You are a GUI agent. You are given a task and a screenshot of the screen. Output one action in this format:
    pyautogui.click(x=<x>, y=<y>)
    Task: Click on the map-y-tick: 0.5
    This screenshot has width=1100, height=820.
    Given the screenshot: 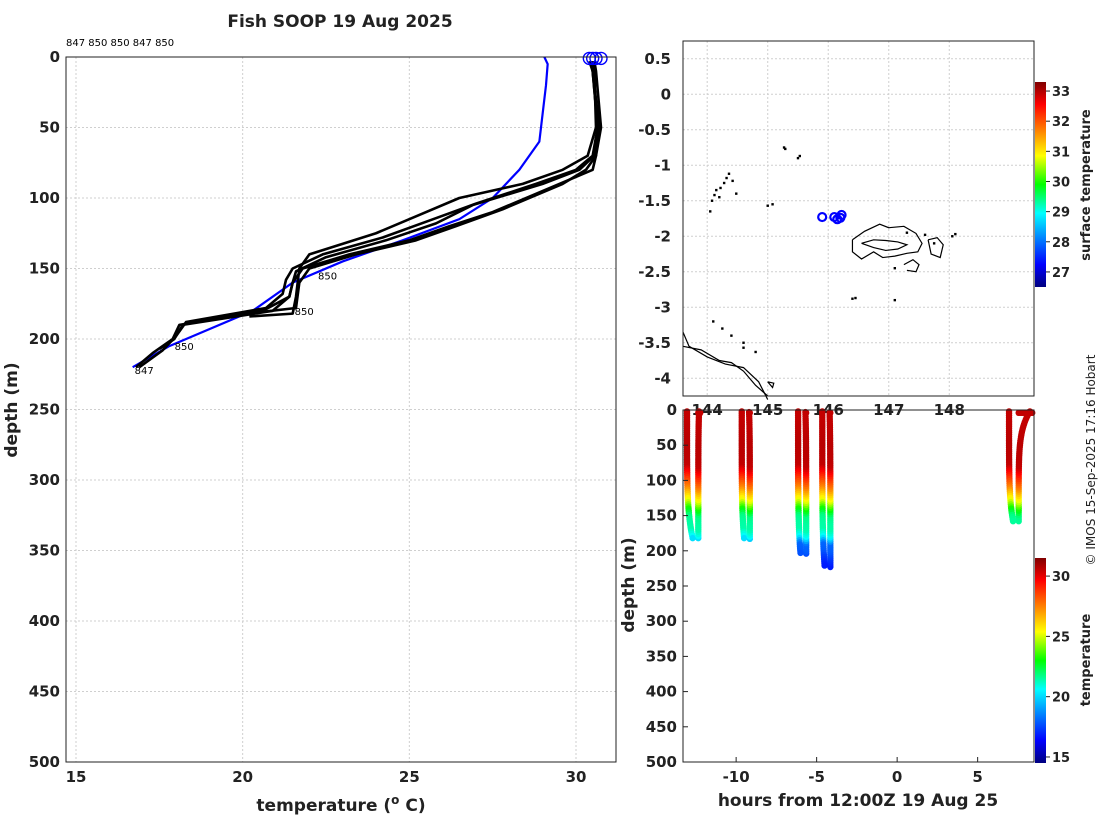 What is the action you would take?
    pyautogui.click(x=657, y=59)
    